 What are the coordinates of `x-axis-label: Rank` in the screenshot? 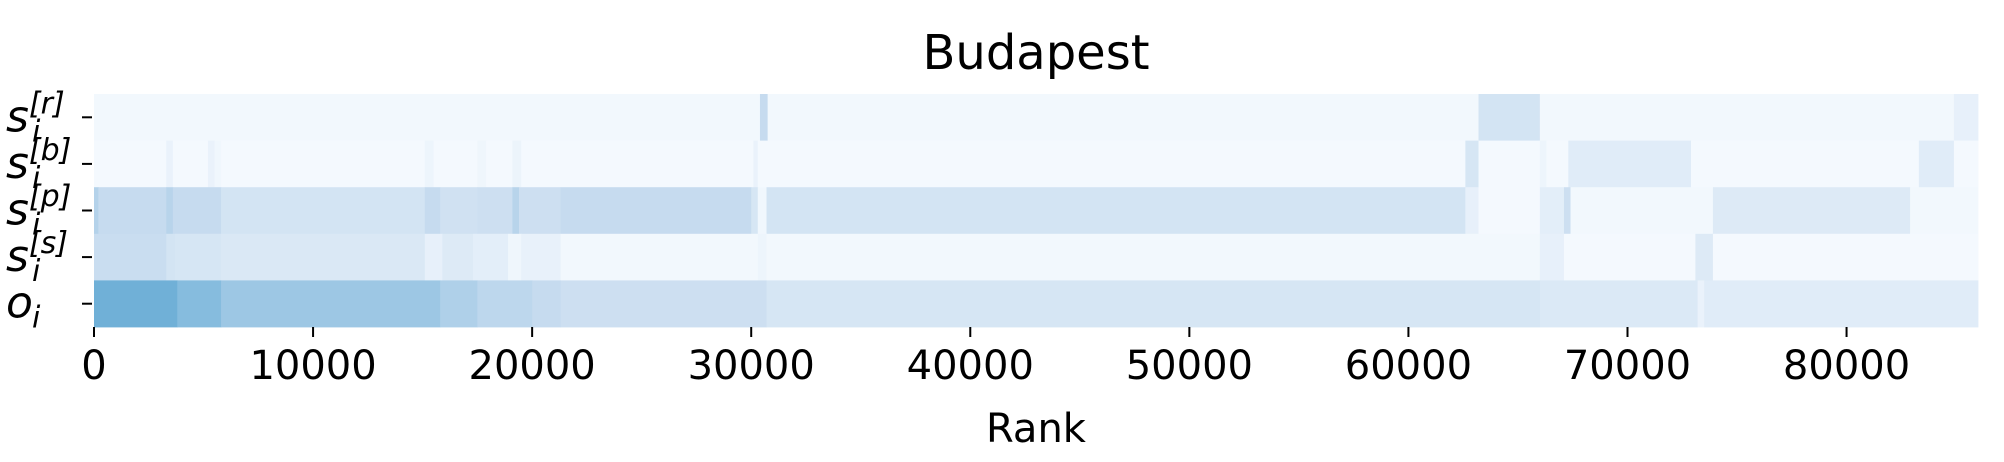 It's located at (1036, 429).